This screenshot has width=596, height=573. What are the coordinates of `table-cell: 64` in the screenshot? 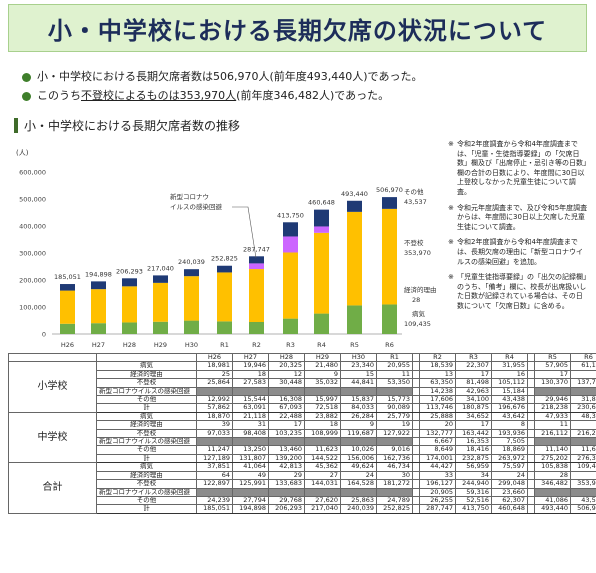 It's located at (214, 475).